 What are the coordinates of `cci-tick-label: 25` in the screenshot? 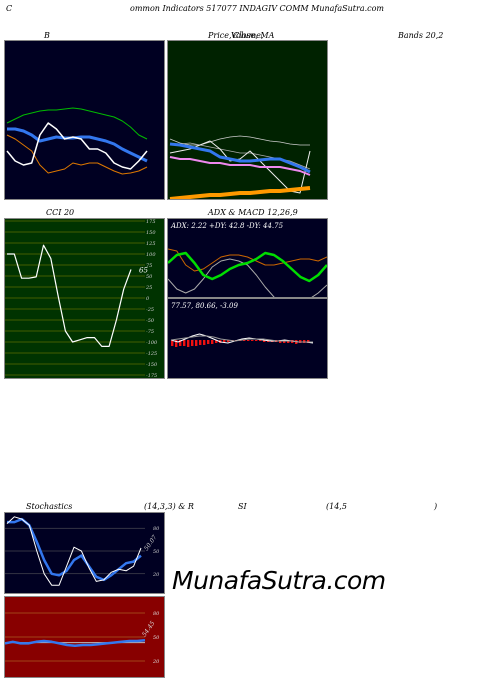 It's located at (148, 288).